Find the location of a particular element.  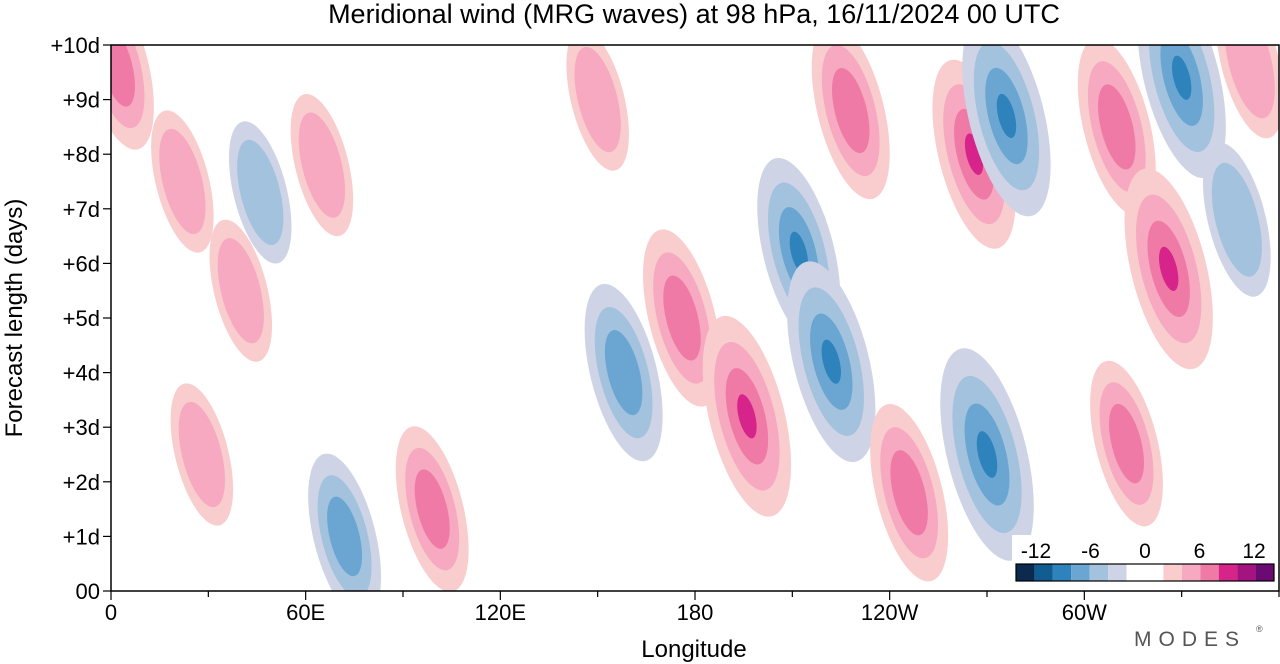

colorbar: -12 -6 0 6 12 is located at coordinates (1145, 562).